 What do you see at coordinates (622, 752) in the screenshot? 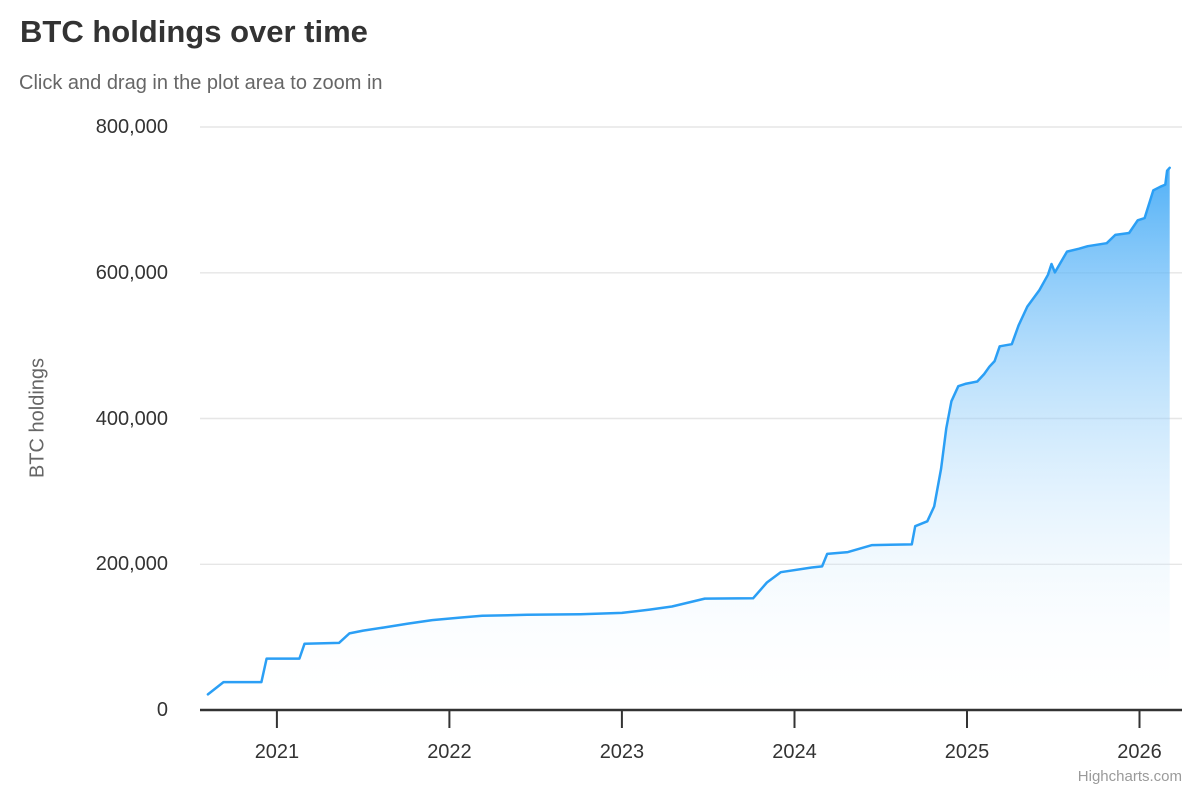
I see `x-axis-label: 2023` at bounding box center [622, 752].